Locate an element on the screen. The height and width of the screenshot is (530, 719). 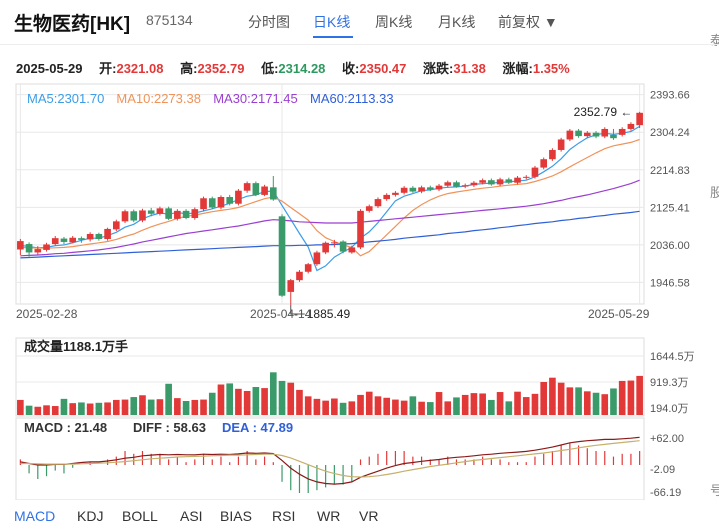
min-price-leader is located at coordinates (297, 309).